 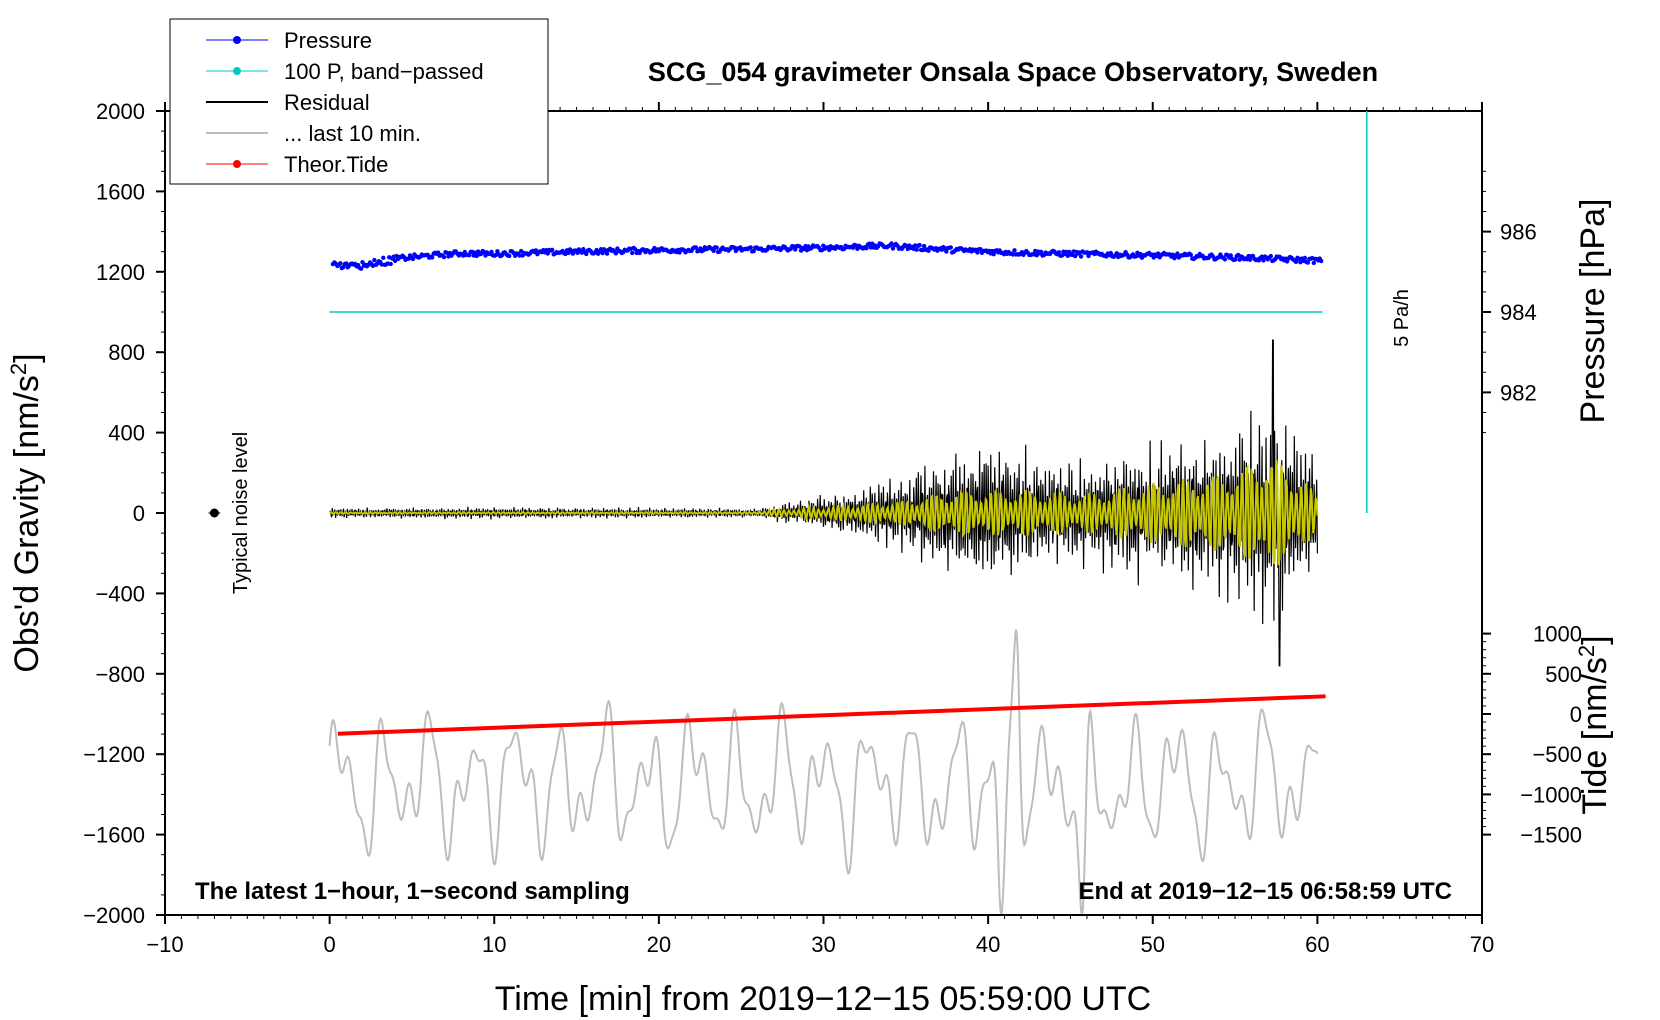 I want to click on y-tick-label: 400, so click(x=126, y=433).